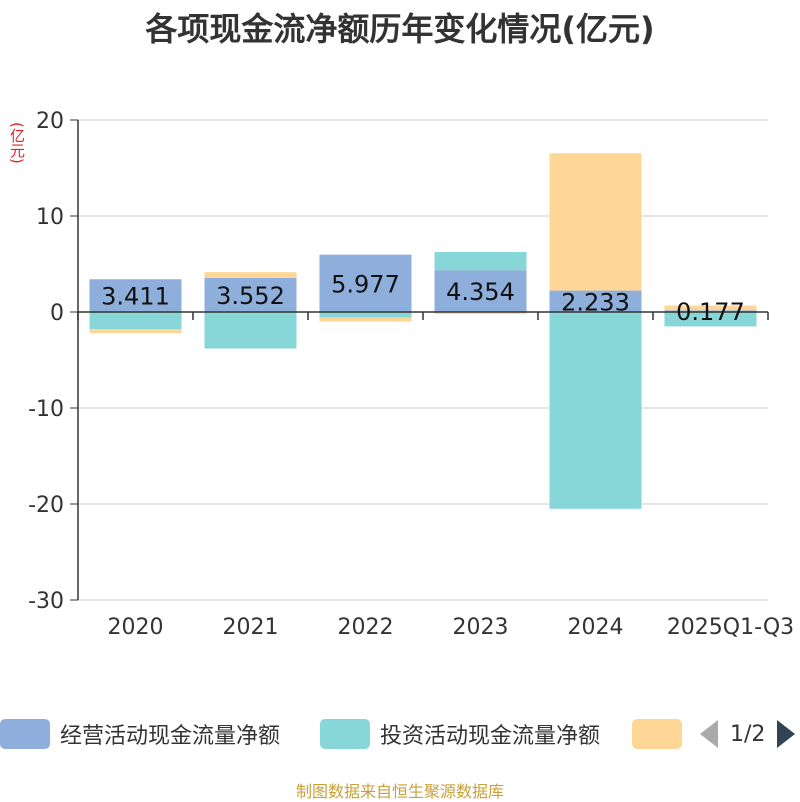 The height and width of the screenshot is (802, 800). I want to click on data-label: 4.354, so click(480, 292).